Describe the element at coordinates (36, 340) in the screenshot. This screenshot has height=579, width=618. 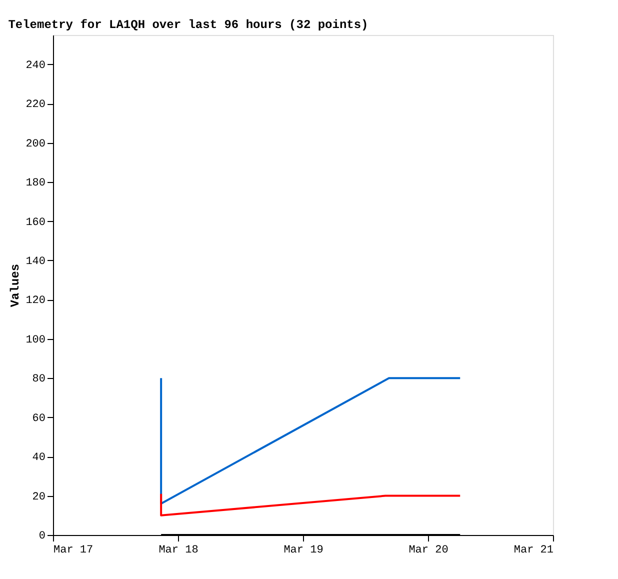
I see `y-tick-label: 100` at that location.